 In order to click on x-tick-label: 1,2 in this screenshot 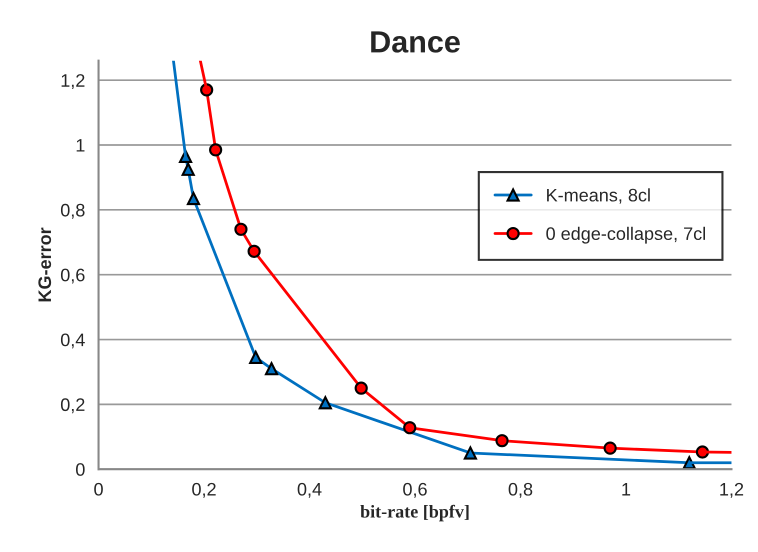, I will do `click(732, 490)`.